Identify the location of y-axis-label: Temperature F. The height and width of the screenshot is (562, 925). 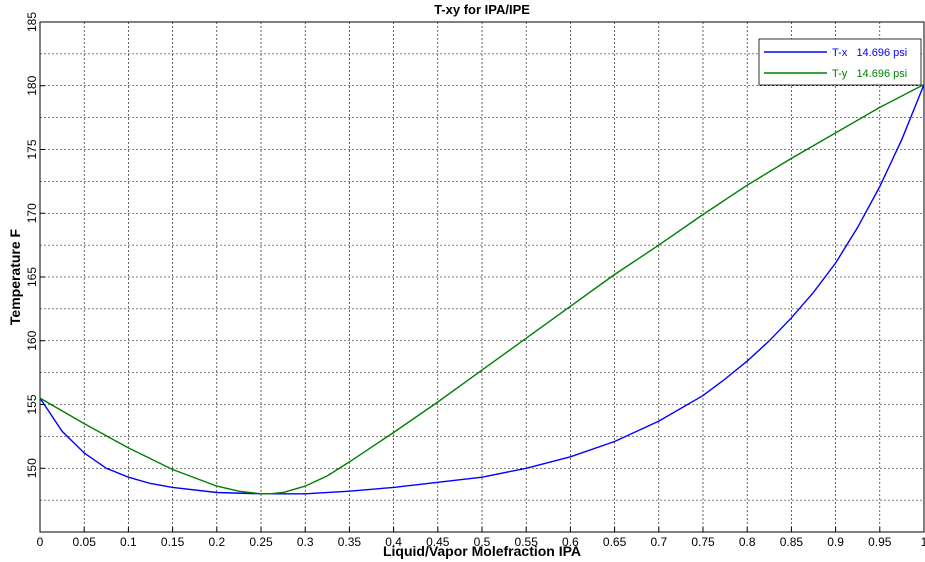
(15, 276).